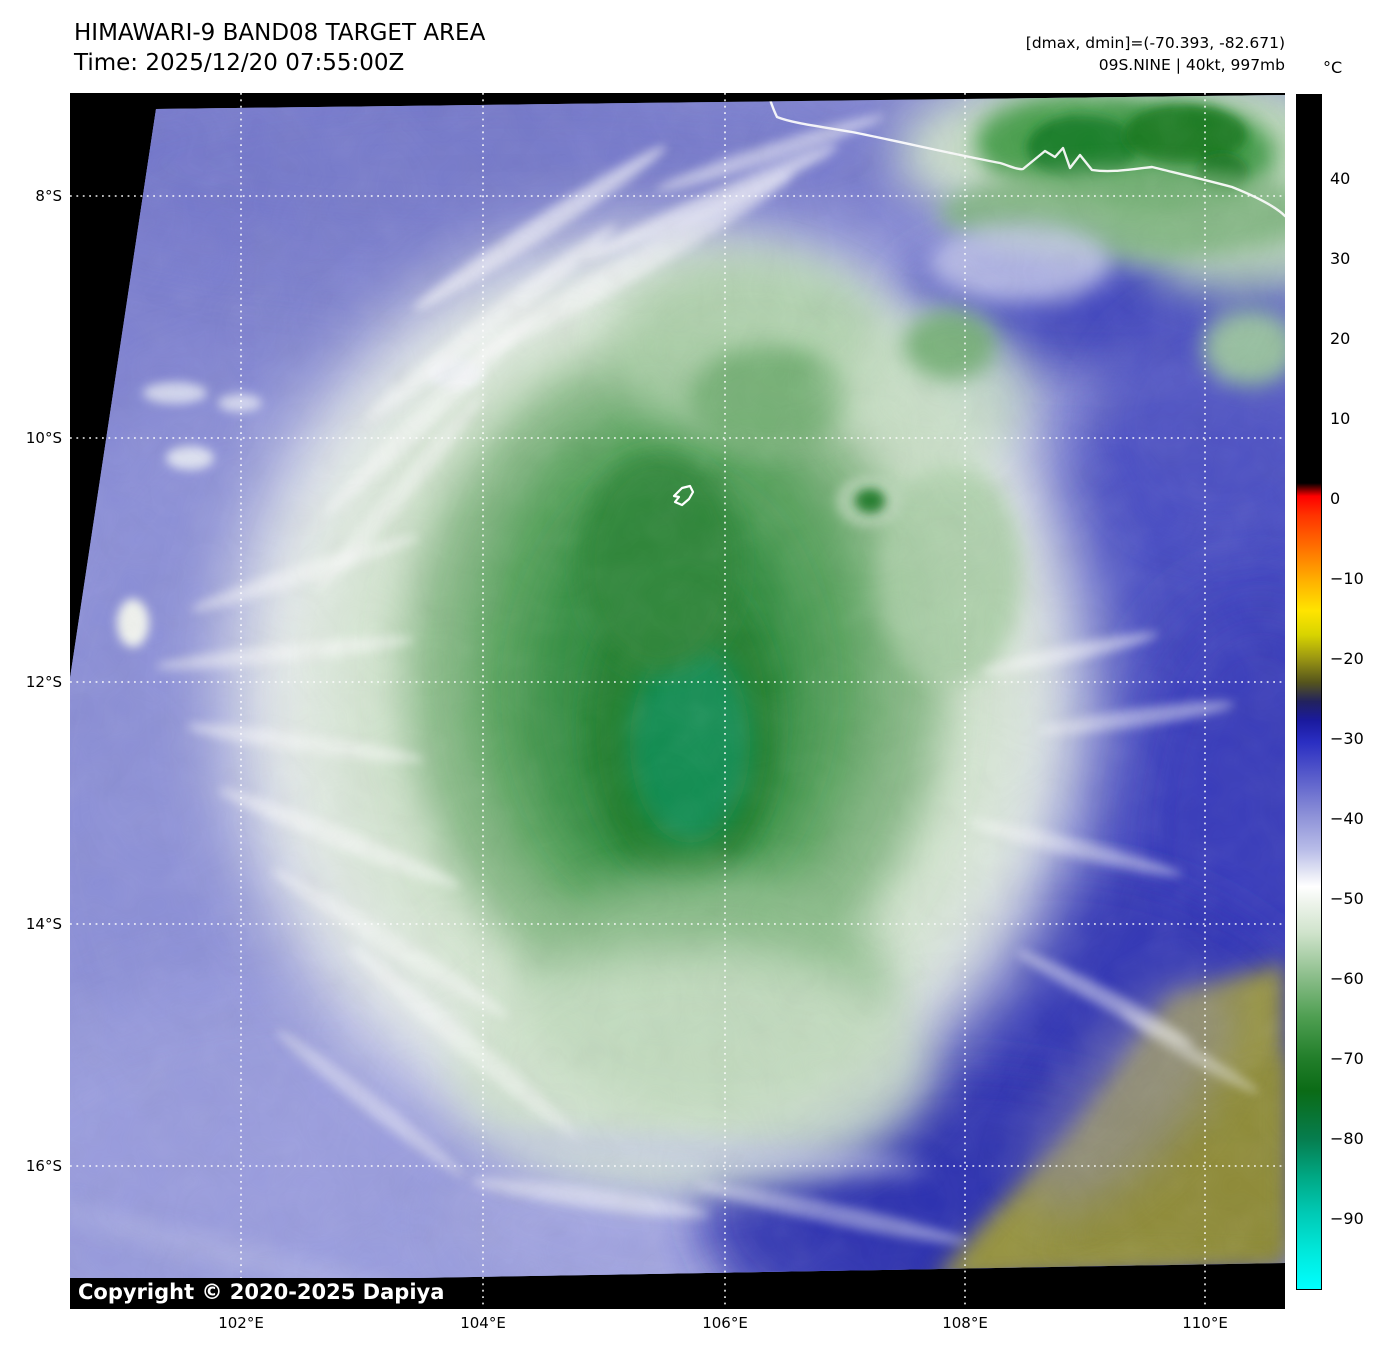 This screenshot has height=1359, width=1388. Describe the element at coordinates (1335, 498) in the screenshot. I see `colorbar-tick: 0` at that location.